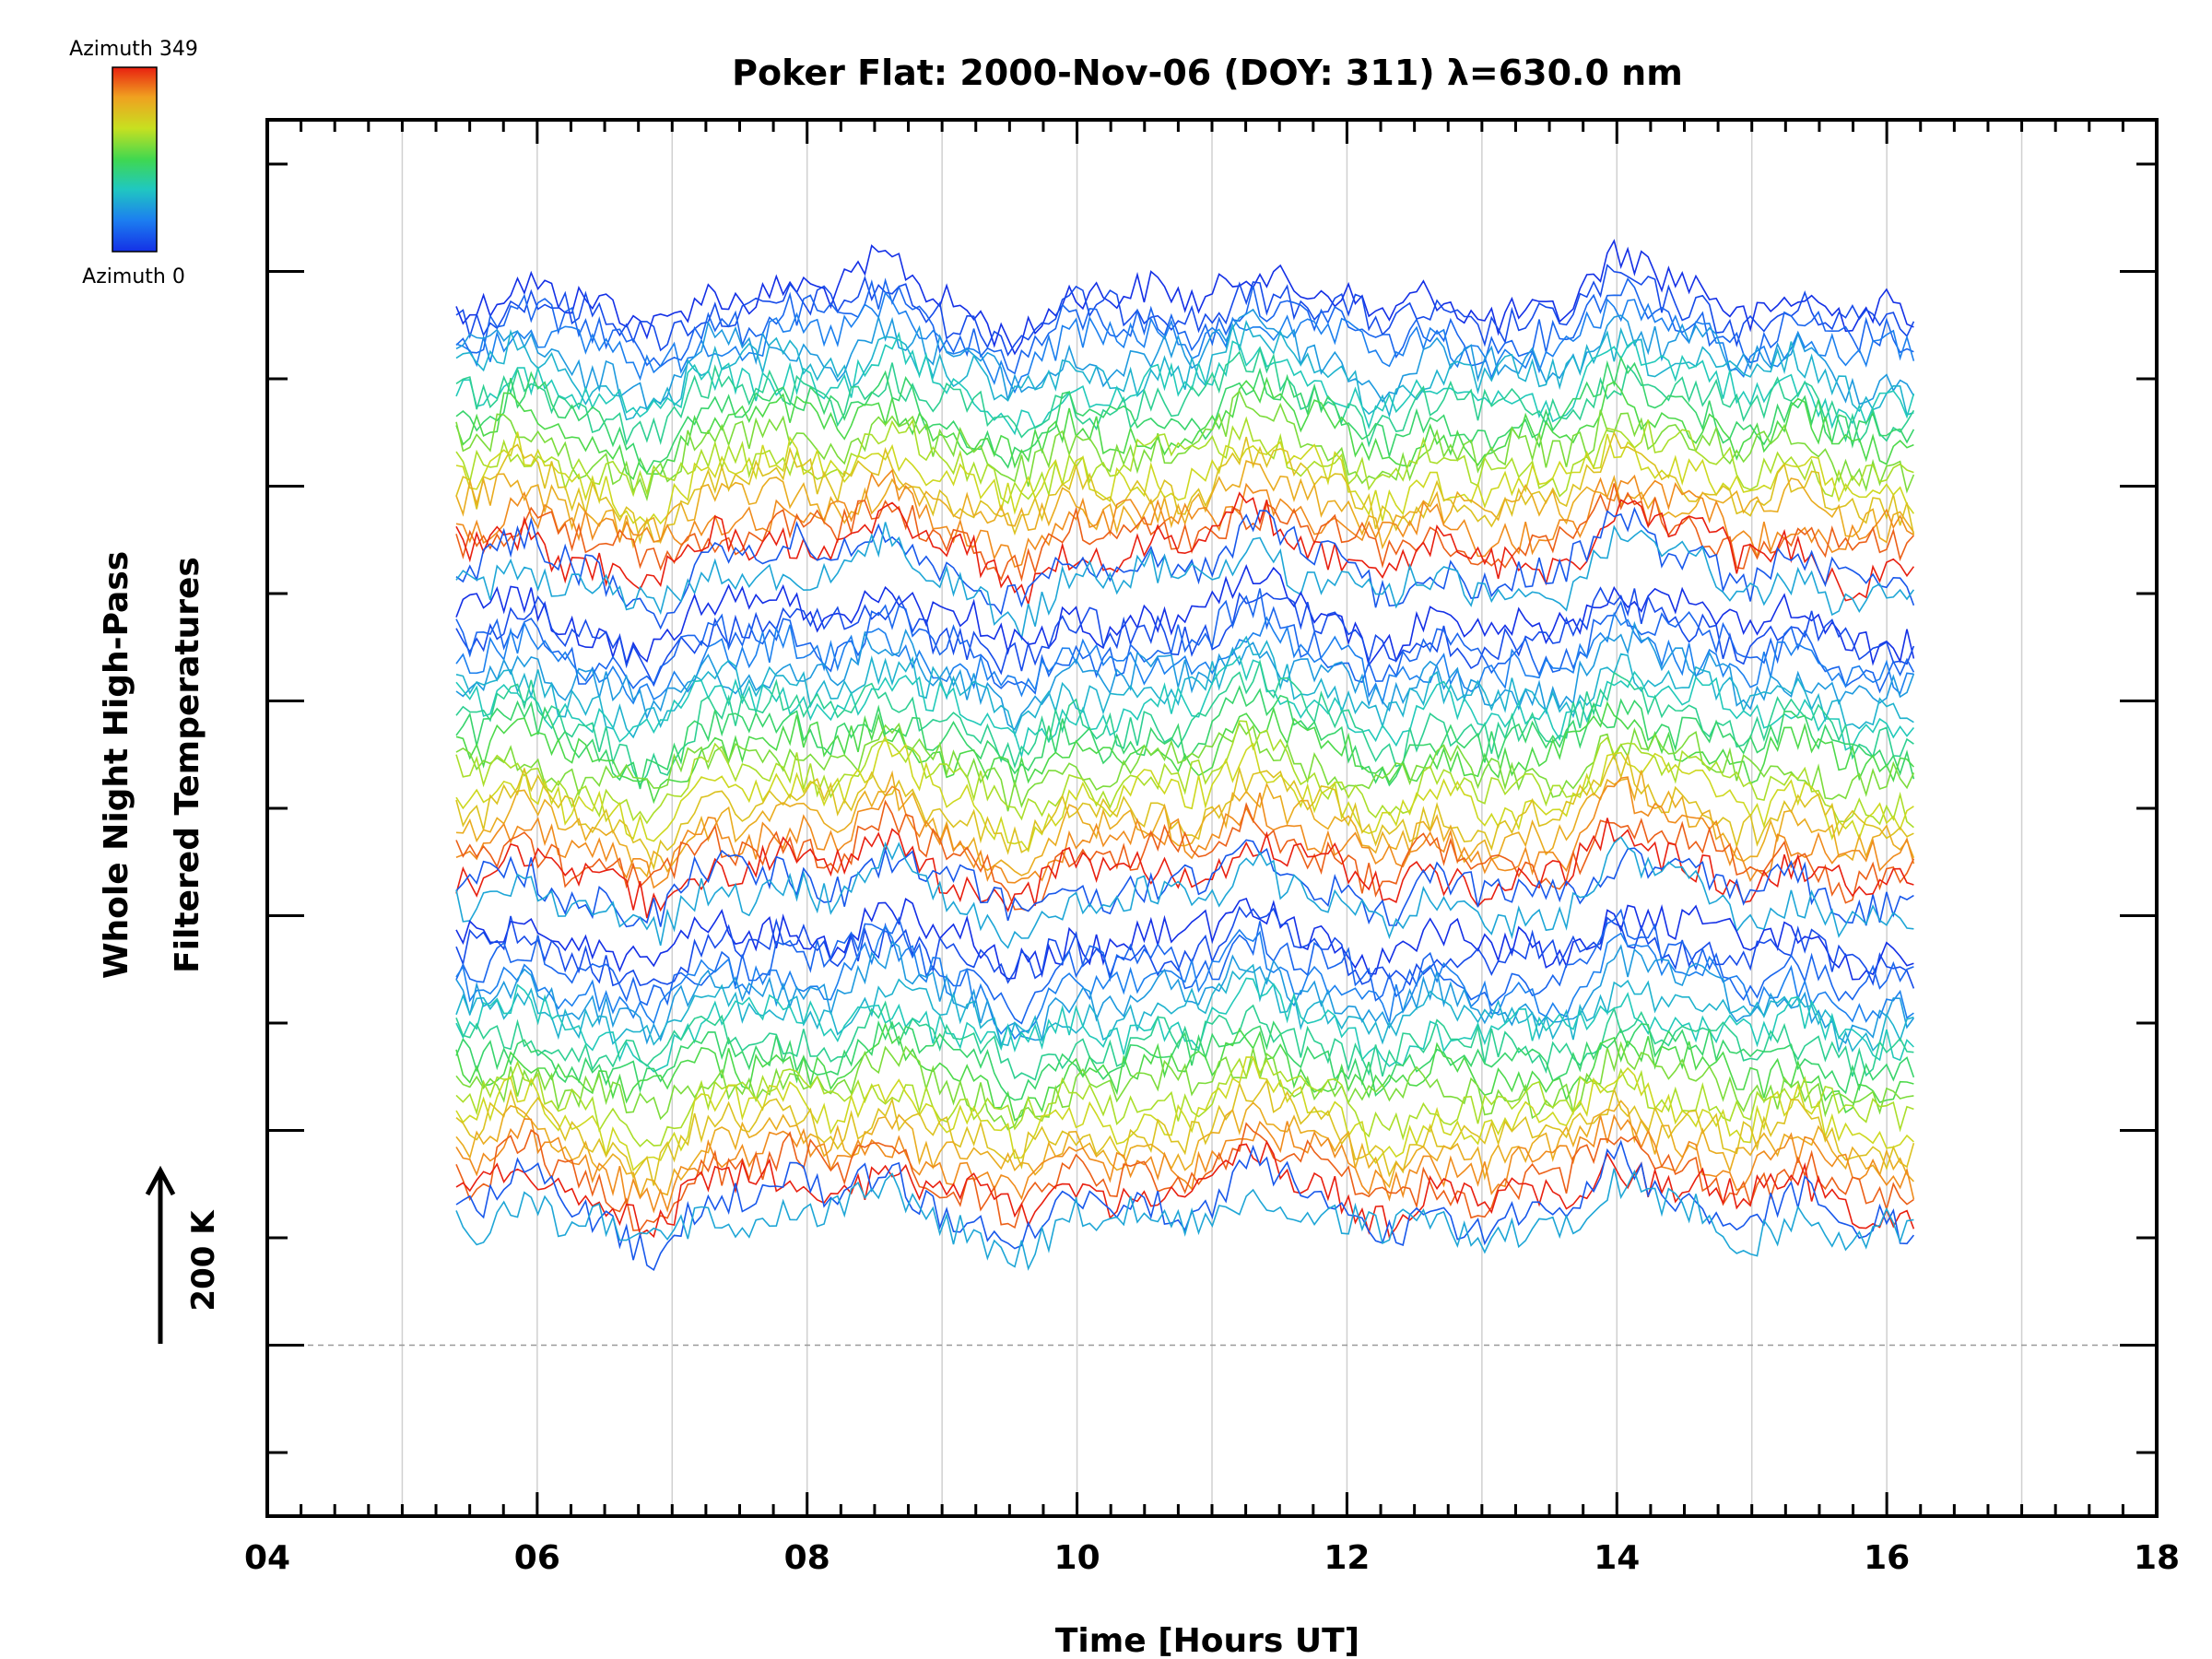 This screenshot has height=1659, width=2212. Describe the element at coordinates (2157, 1558) in the screenshot. I see `x-tick-label: 18` at that location.